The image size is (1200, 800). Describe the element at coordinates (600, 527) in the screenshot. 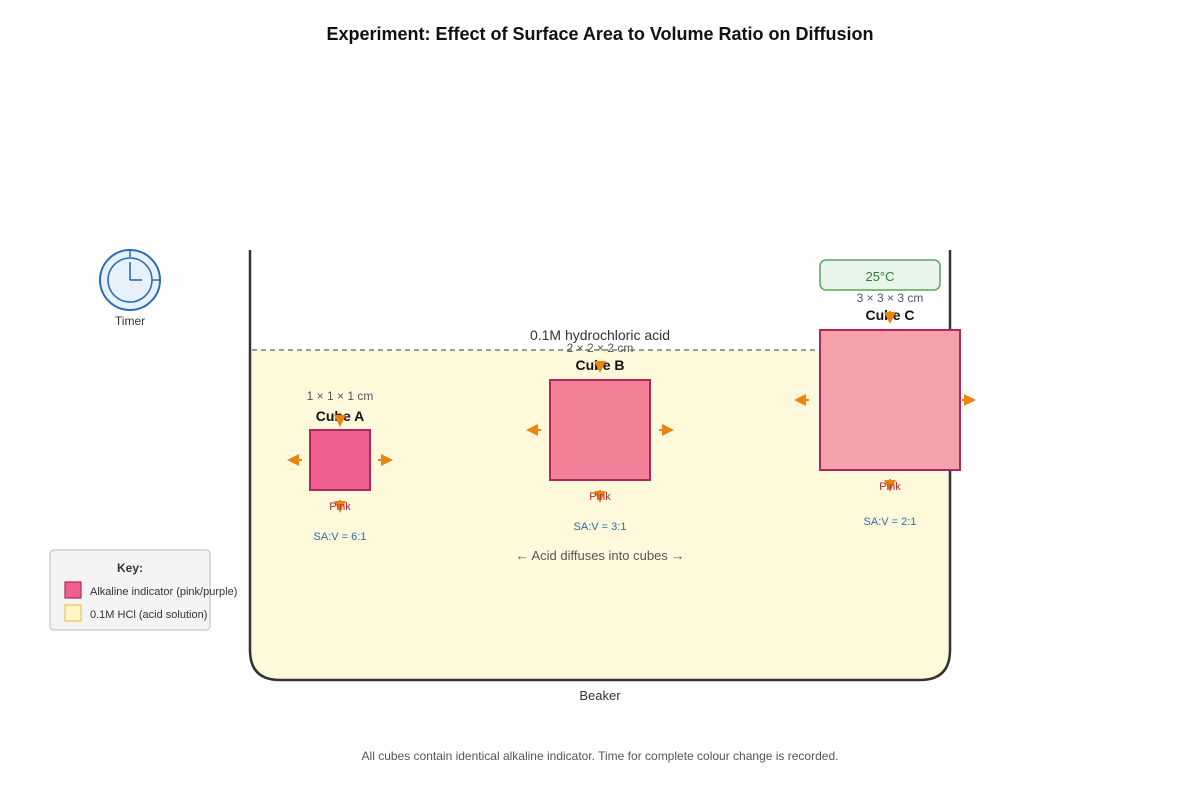

I see `cube-b-ratio: SA:V = 3:1` at that location.